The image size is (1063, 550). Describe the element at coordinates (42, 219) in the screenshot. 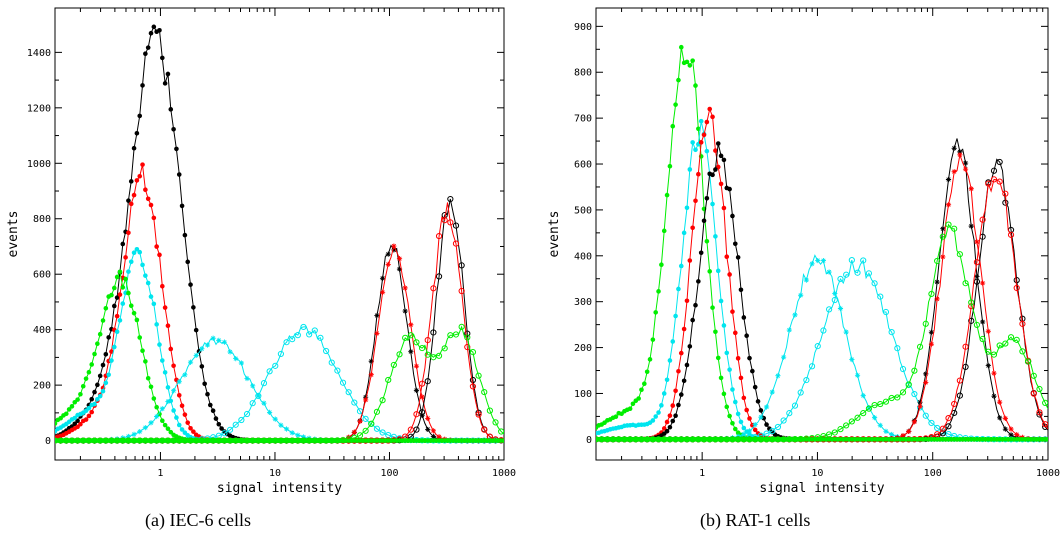

I see `y-tick-label: 800` at that location.